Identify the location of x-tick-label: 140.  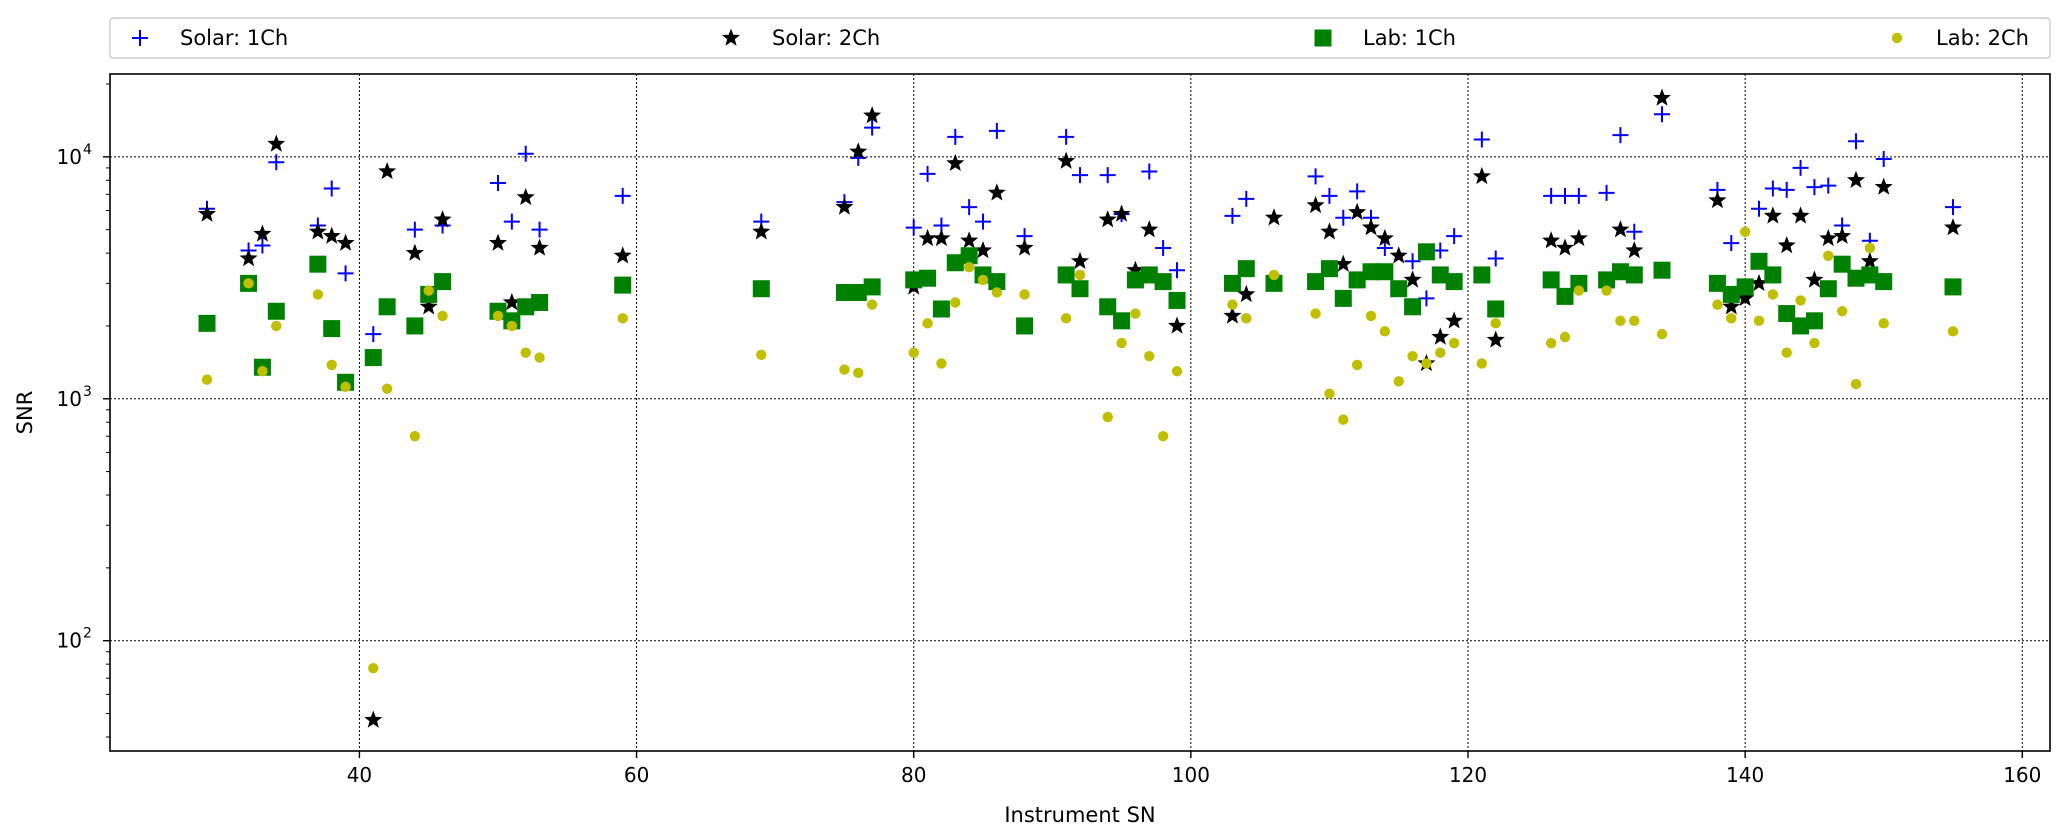
(1745, 775).